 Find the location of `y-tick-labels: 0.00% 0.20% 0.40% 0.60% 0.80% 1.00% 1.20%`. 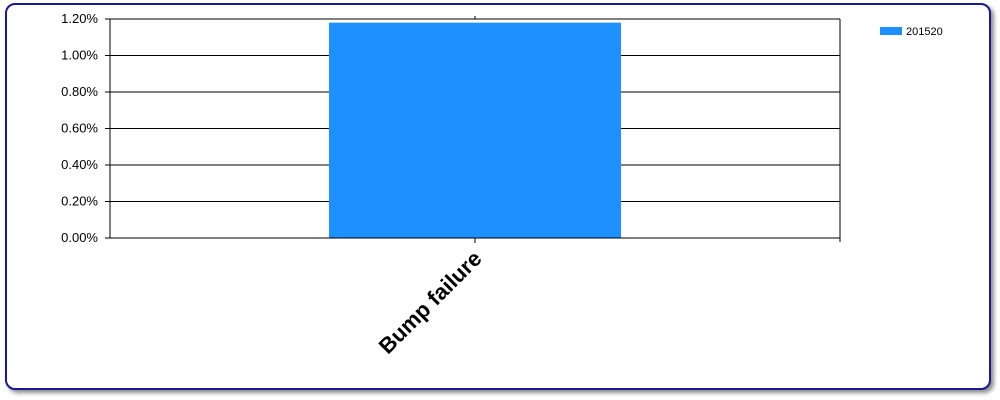

y-tick-labels: 0.00% 0.20% 0.40% 0.60% 0.80% 1.00% 1.20% is located at coordinates (79, 128).